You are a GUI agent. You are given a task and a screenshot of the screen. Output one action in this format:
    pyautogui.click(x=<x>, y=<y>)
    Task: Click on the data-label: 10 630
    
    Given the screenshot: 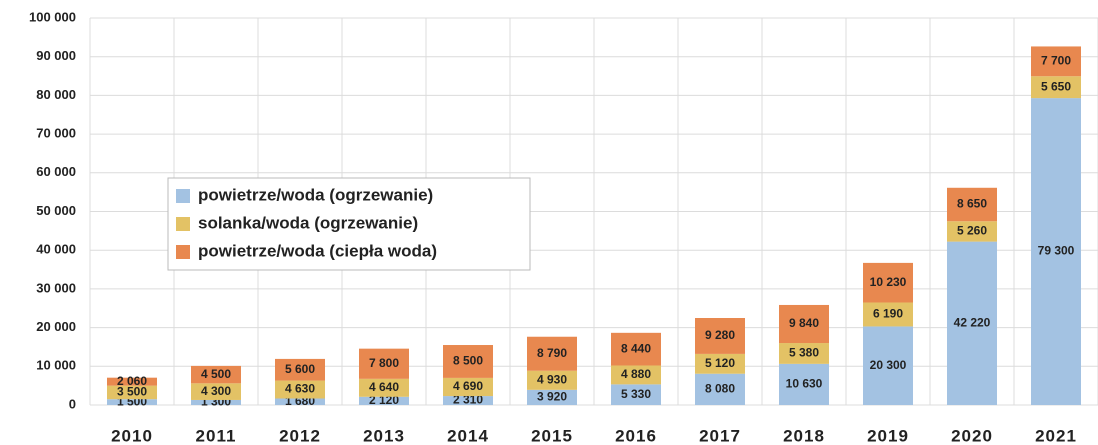 What is the action you would take?
    pyautogui.click(x=804, y=384)
    